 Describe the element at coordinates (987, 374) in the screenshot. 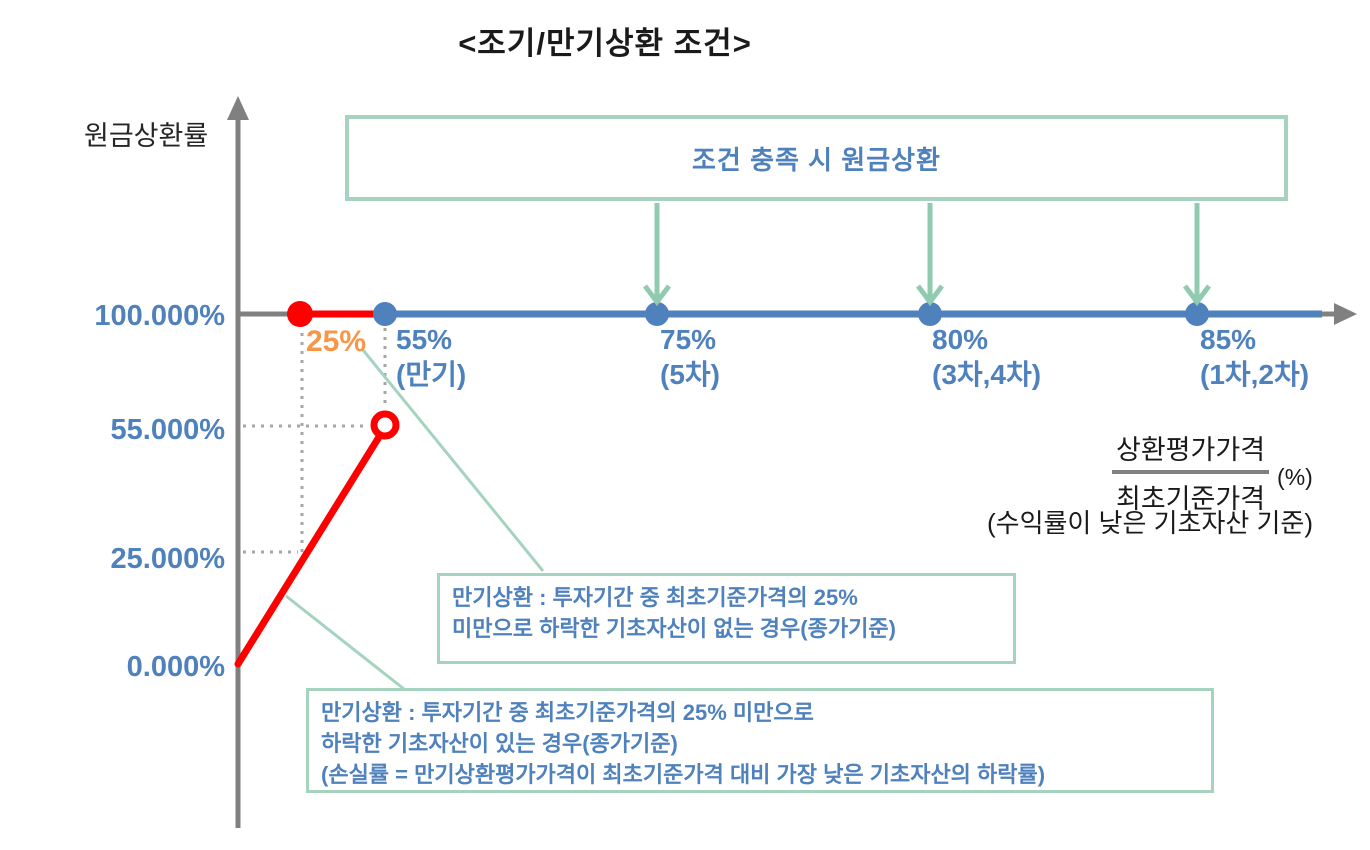

I see `x-label-80-schedule: (3차,4차)` at that location.